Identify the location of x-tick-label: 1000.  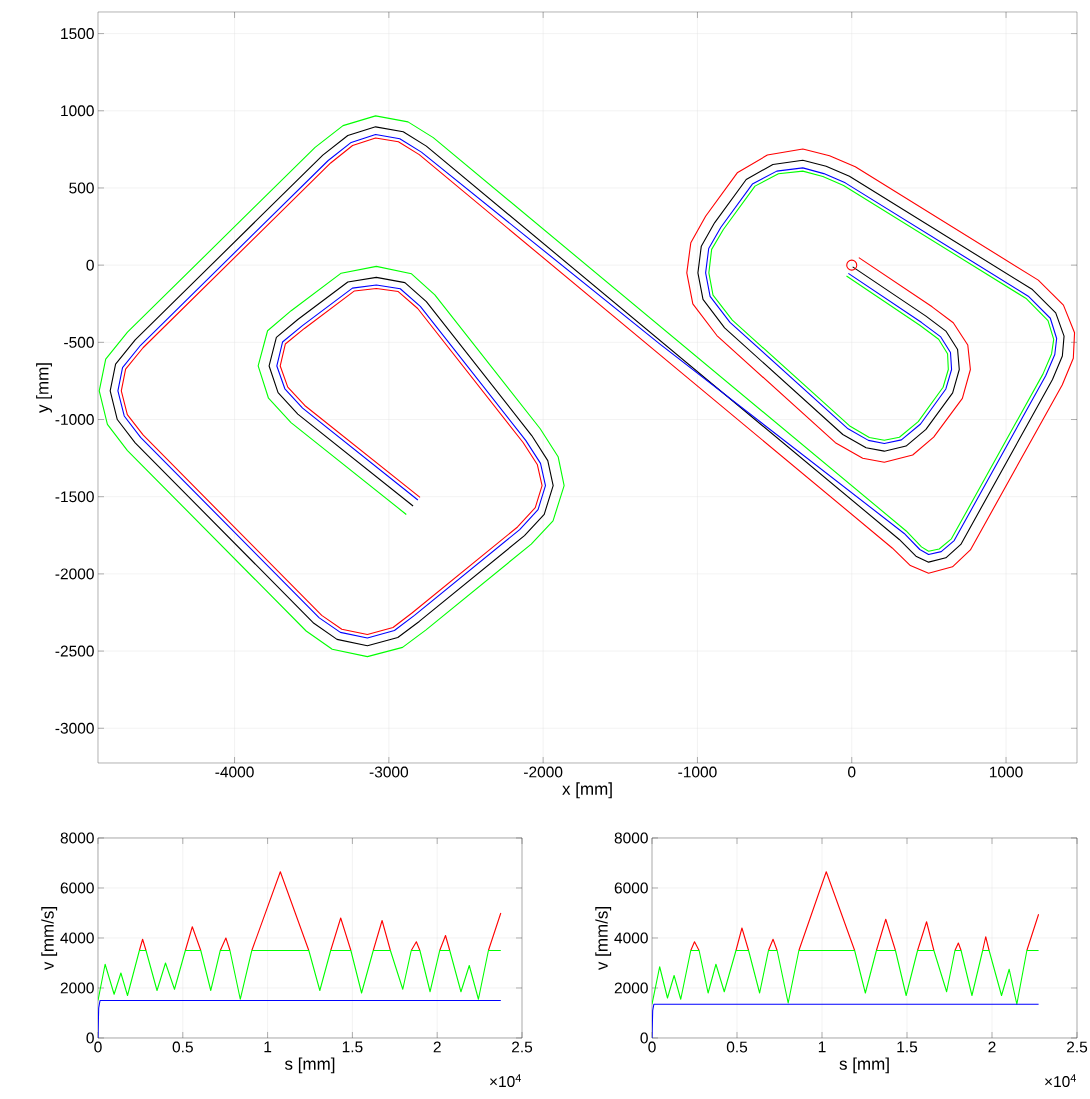
(1006, 772).